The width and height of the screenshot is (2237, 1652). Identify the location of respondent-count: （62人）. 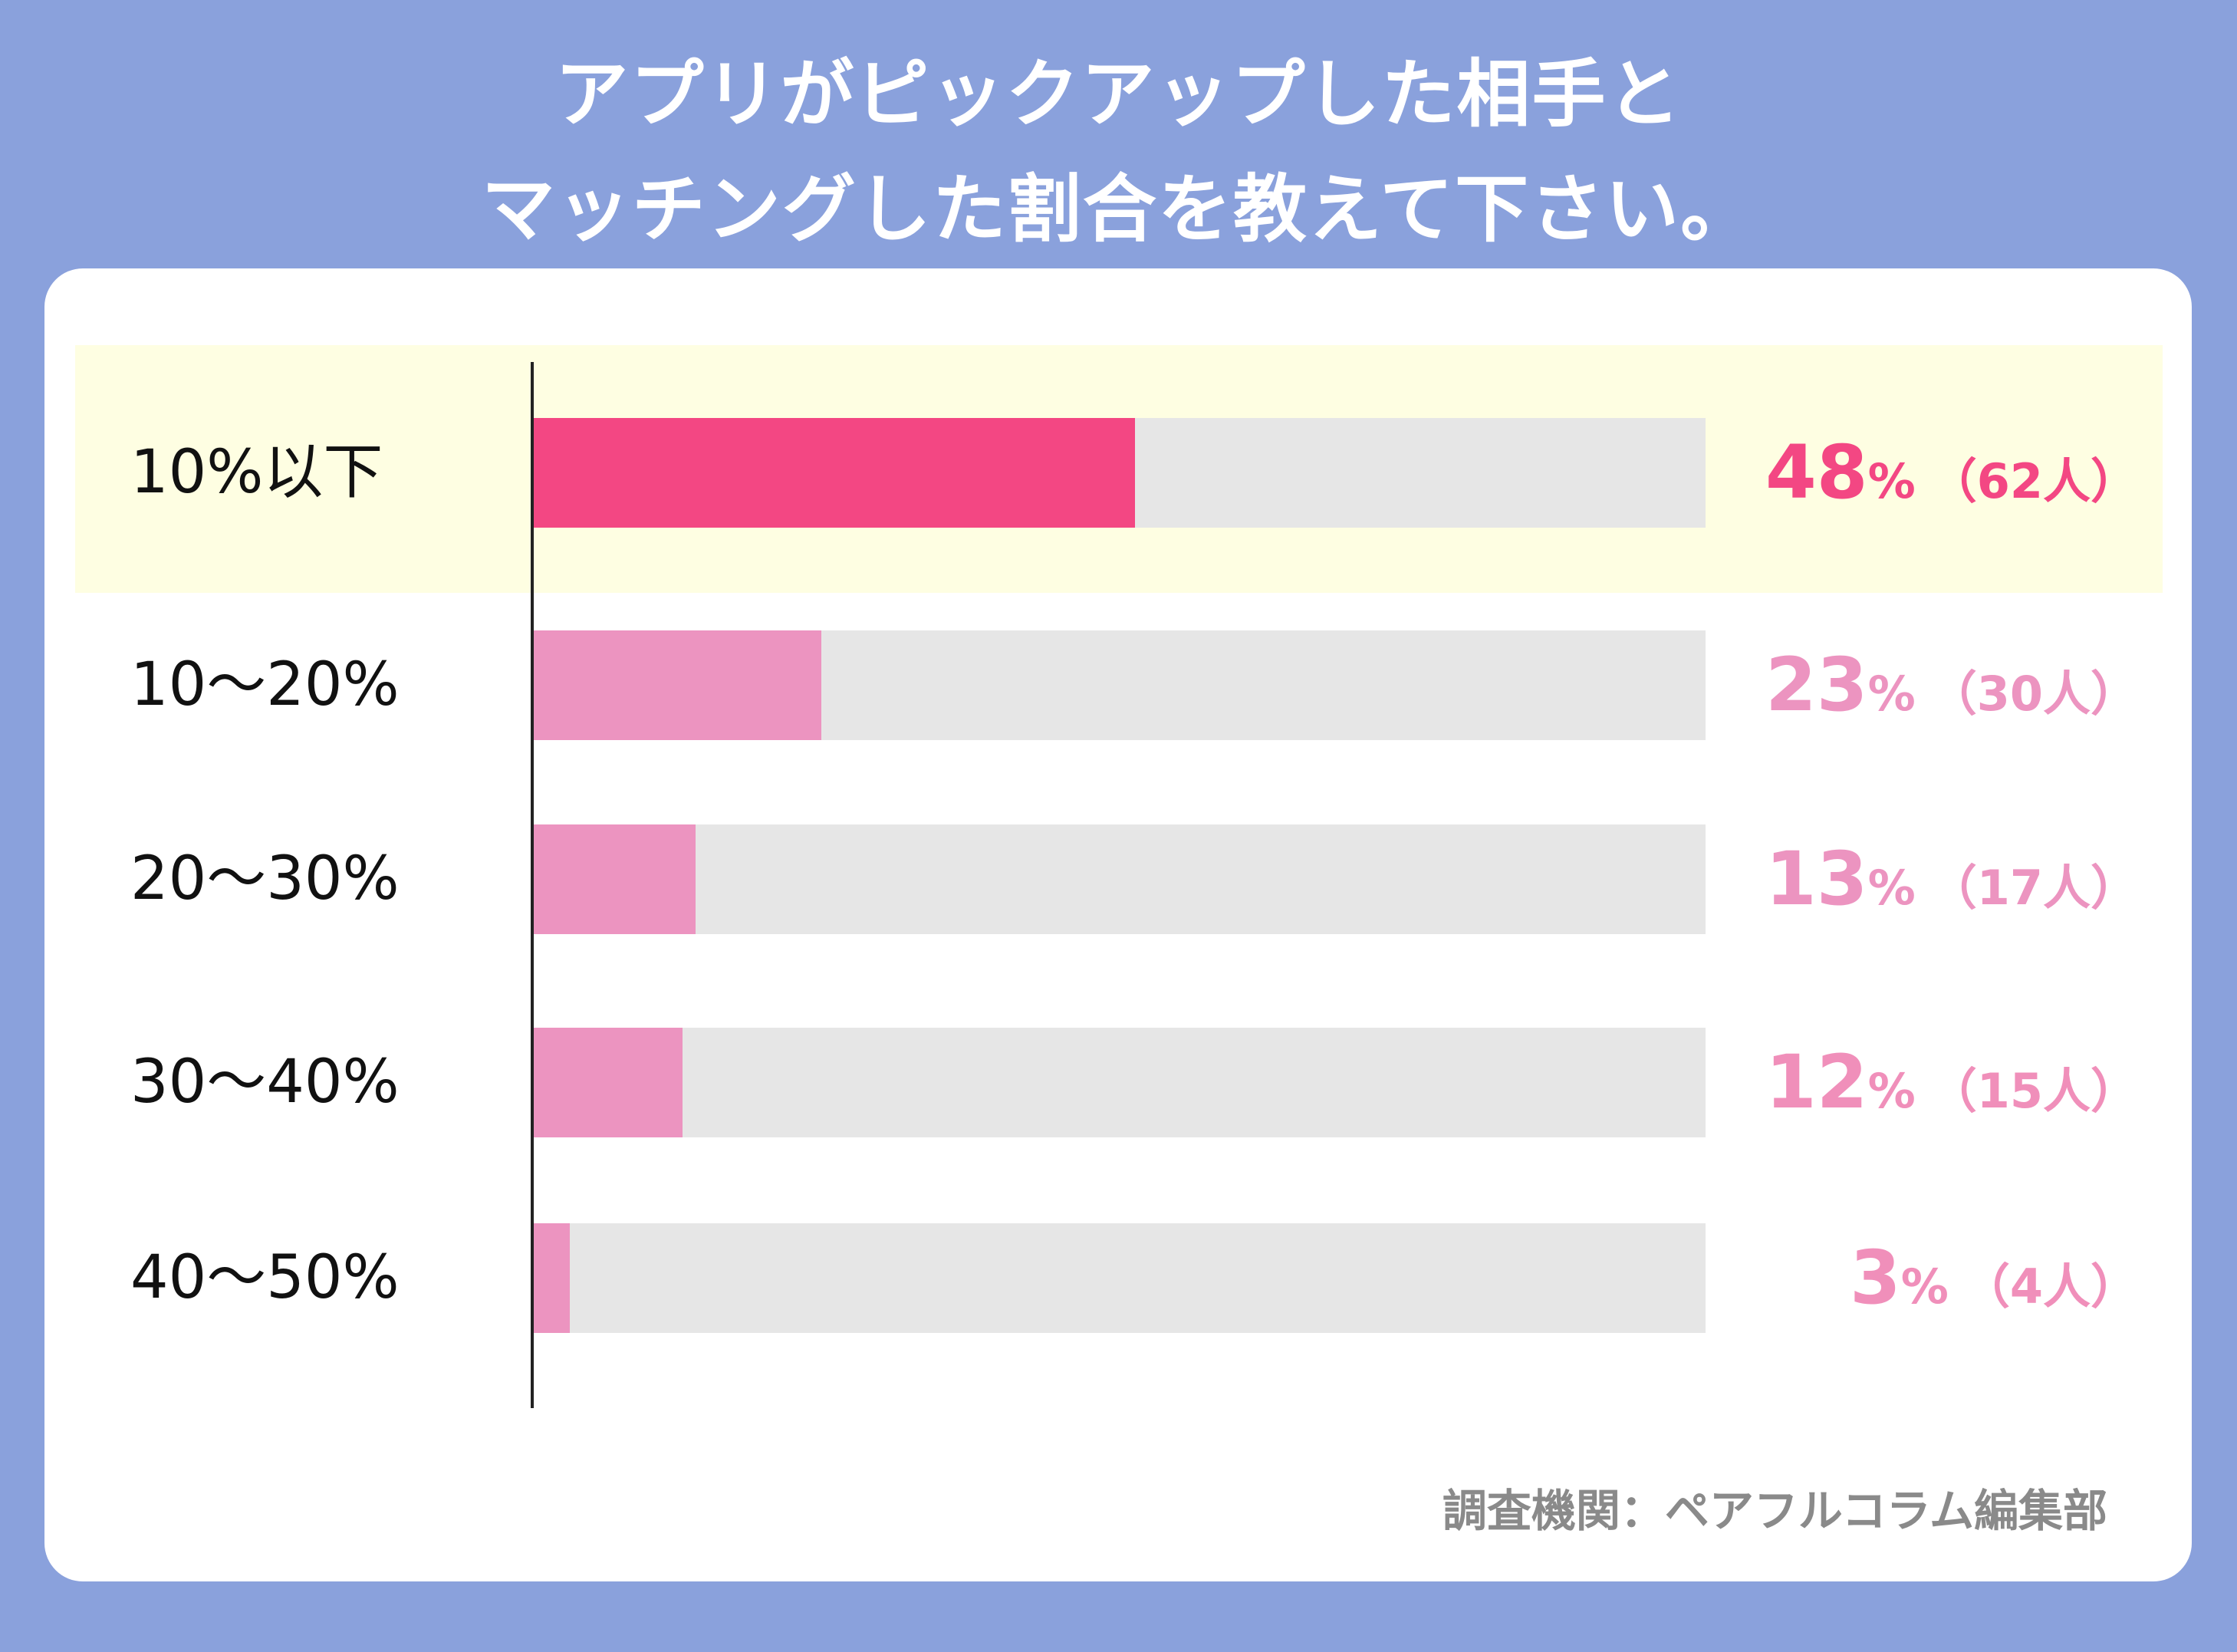
(2033, 481).